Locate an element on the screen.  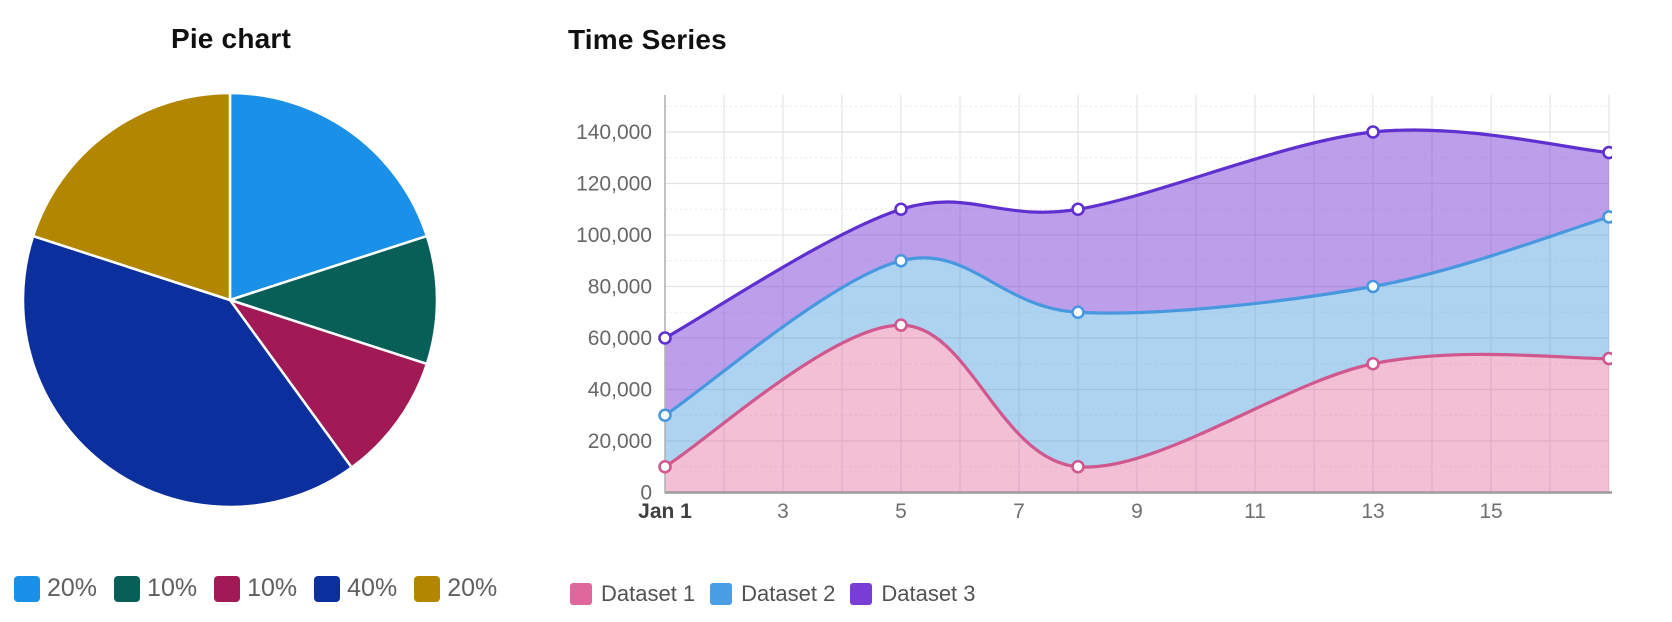
legend-label: Dataset 3 is located at coordinates (928, 593).